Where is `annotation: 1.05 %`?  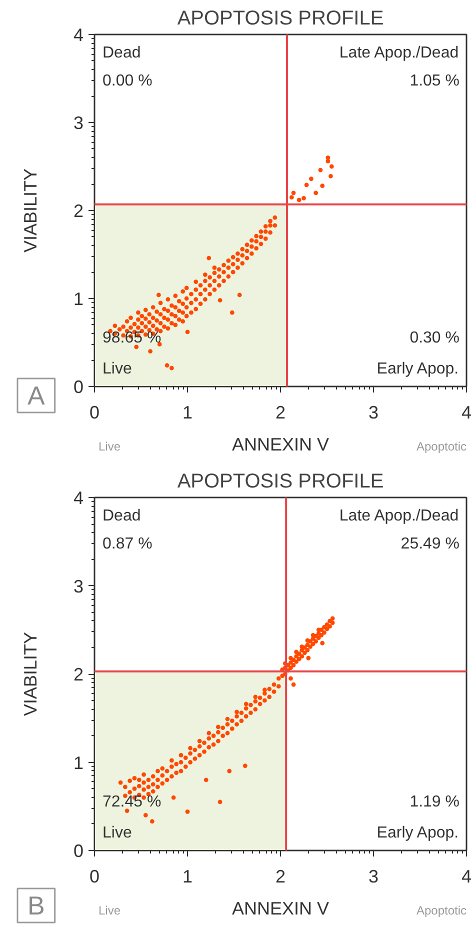 annotation: 1.05 % is located at coordinates (435, 81).